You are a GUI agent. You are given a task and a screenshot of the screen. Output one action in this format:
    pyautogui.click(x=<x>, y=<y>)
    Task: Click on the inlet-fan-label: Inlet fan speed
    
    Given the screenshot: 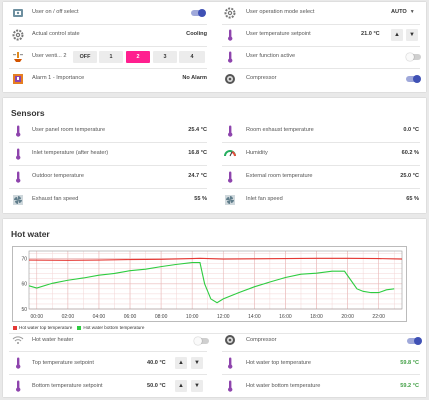 What is the action you would take?
    pyautogui.click(x=264, y=199)
    